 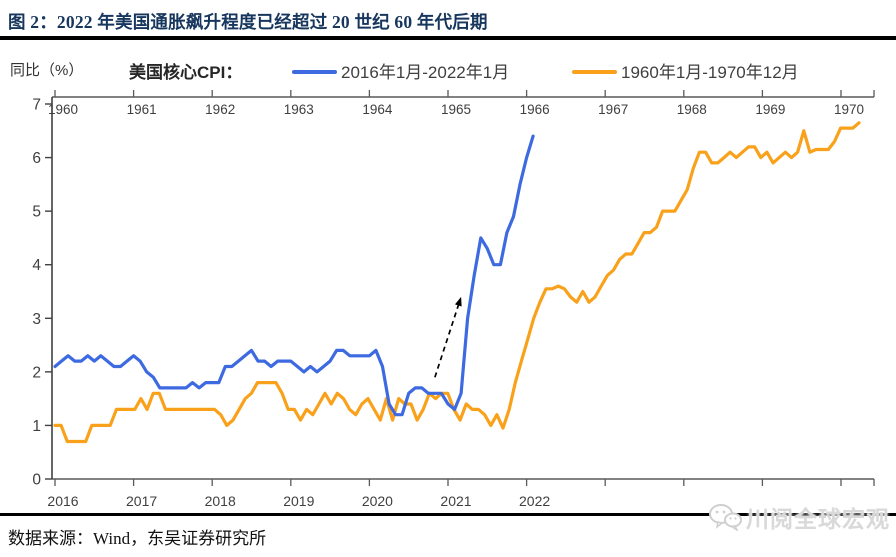 What do you see at coordinates (770, 109) in the screenshot?
I see `top-axis-year-label: 1969` at bounding box center [770, 109].